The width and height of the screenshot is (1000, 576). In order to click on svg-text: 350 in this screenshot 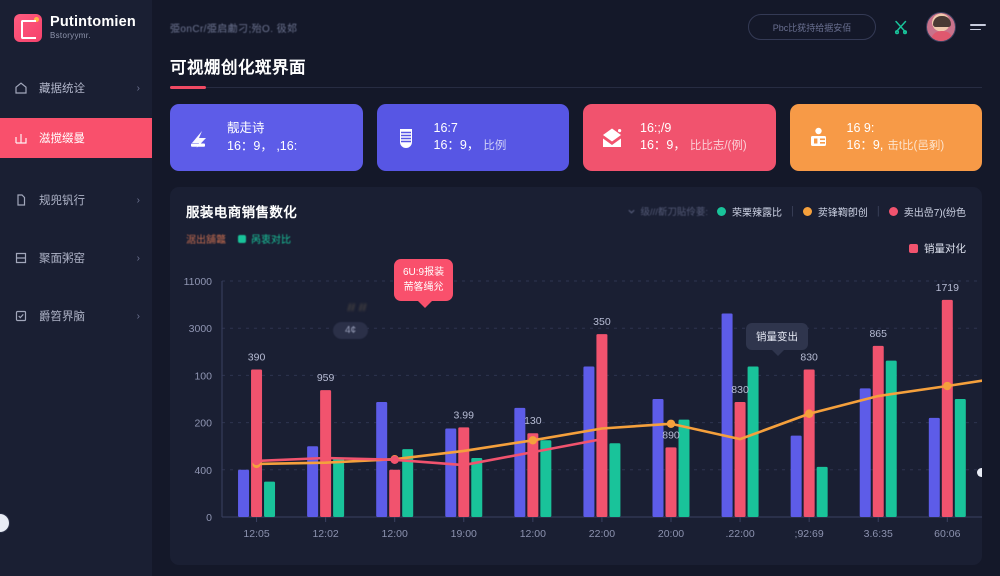, I will do `click(602, 322)`.